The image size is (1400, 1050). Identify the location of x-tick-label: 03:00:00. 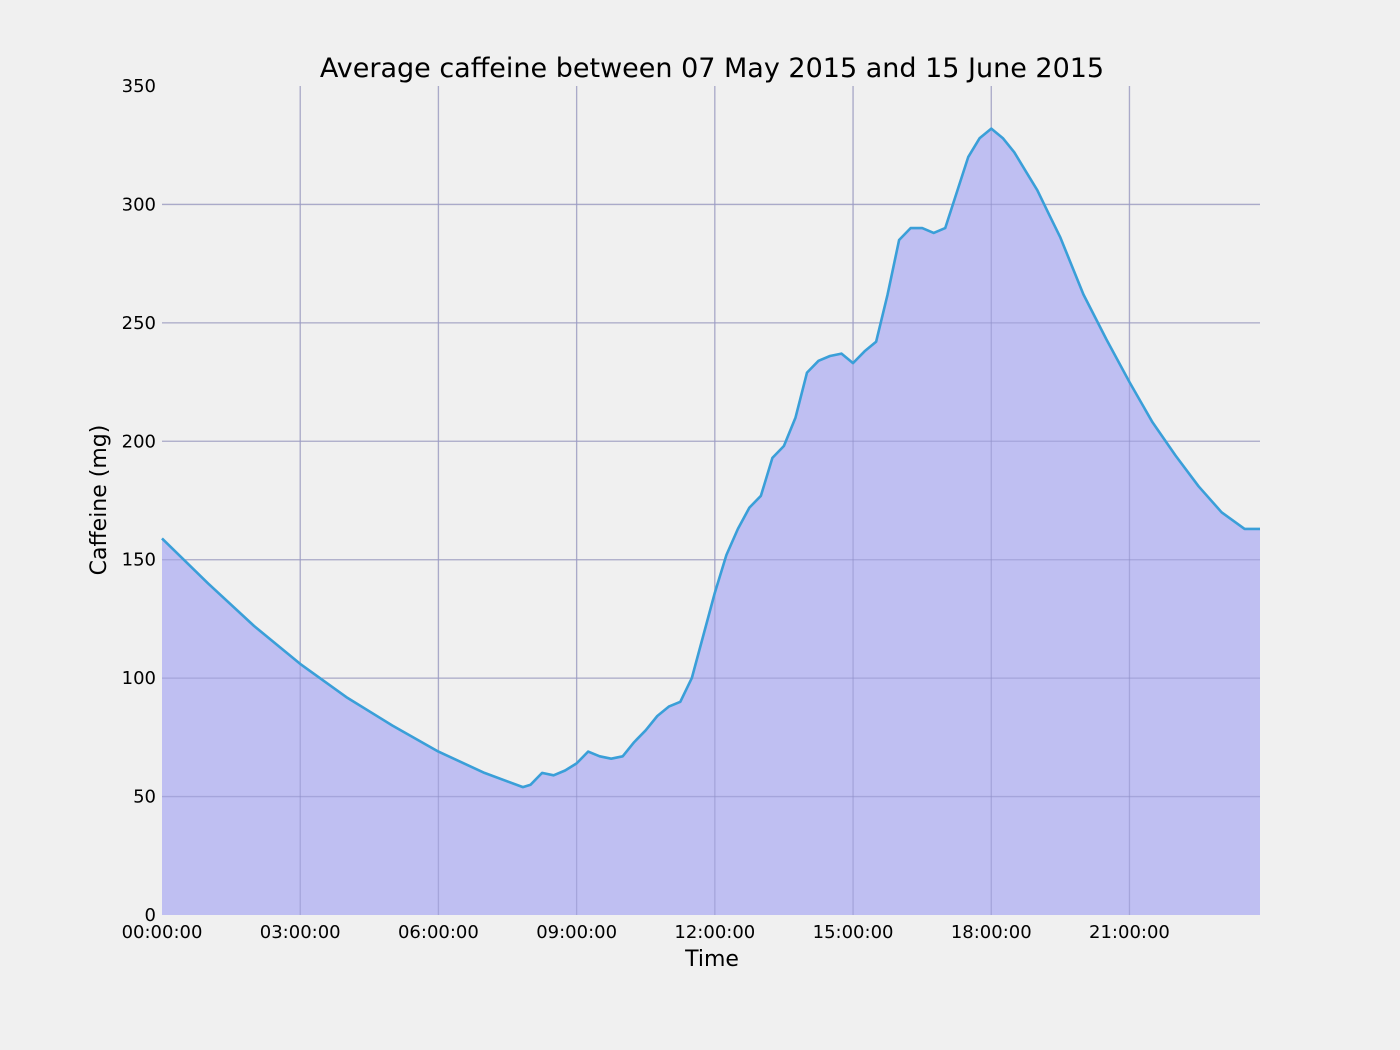
(300, 932).